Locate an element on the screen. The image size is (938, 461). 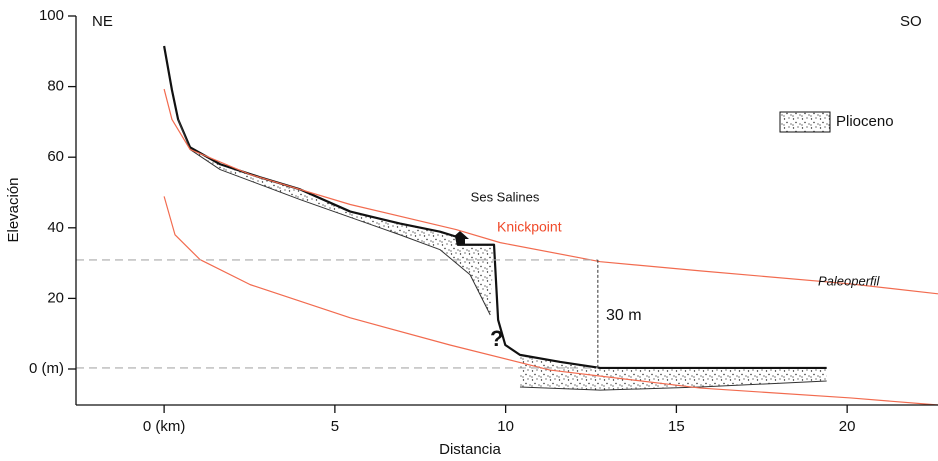
annotation: 30 m is located at coordinates (624, 315).